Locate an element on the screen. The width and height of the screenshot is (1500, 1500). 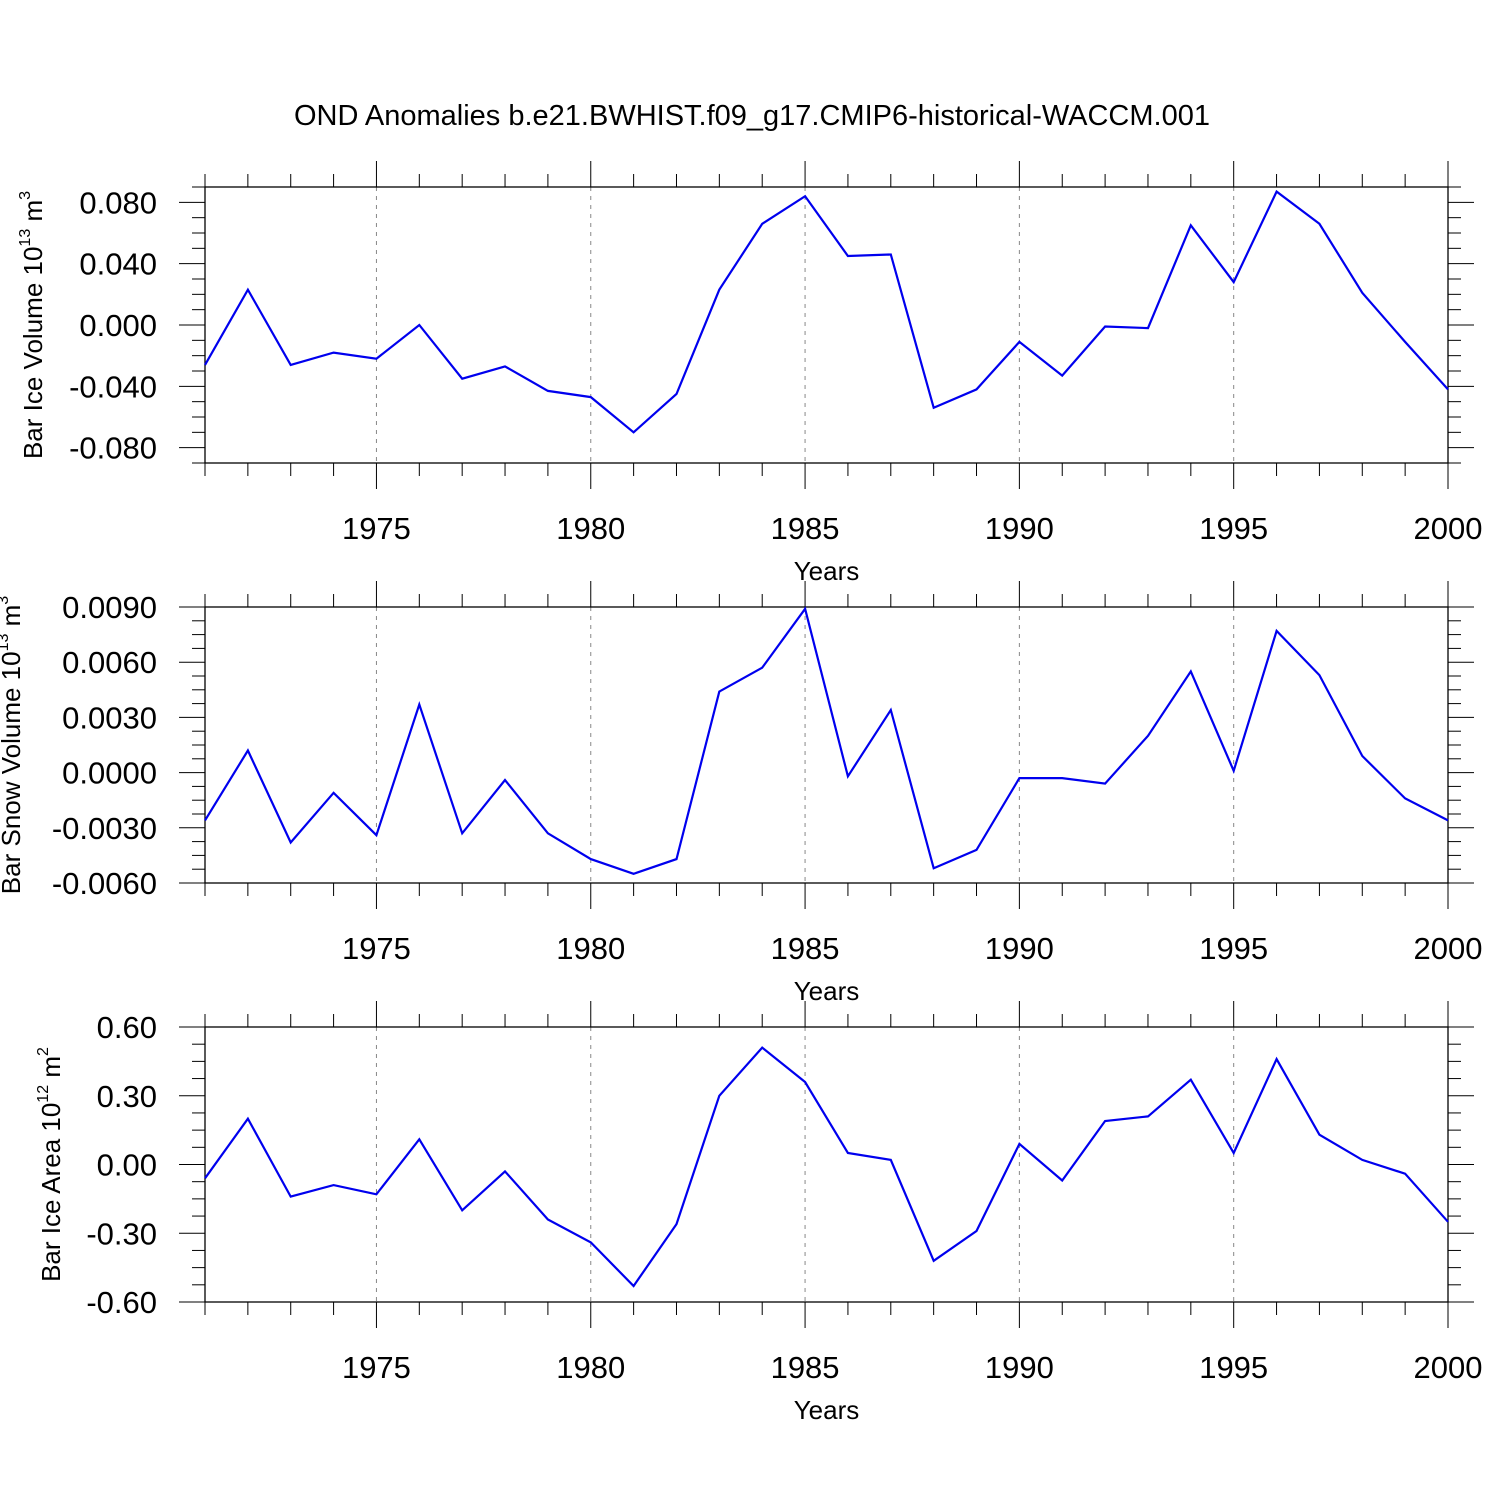
ice-volume-xtick-label-1975: 1975 is located at coordinates (376, 528).